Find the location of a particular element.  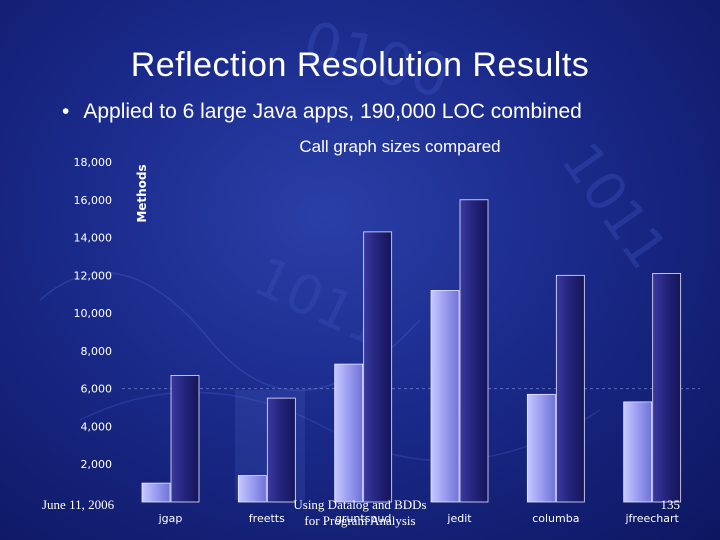

y-tick-label: 4,000 is located at coordinates (97, 426).